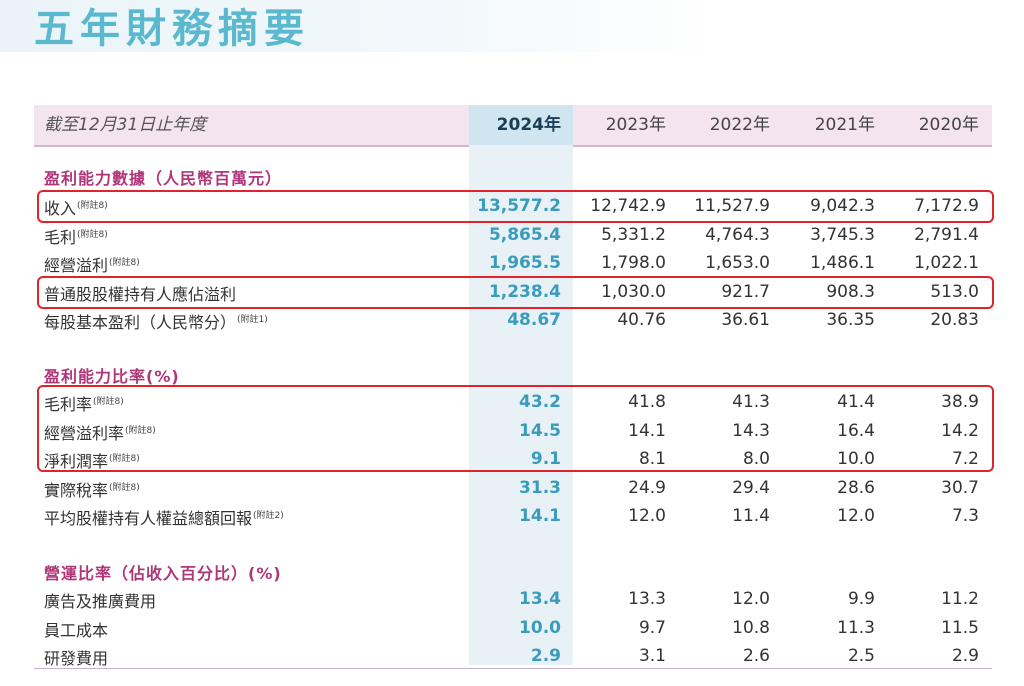 The image size is (1024, 686). Describe the element at coordinates (856, 459) in the screenshot. I see `value-2021: 10.0` at that location.